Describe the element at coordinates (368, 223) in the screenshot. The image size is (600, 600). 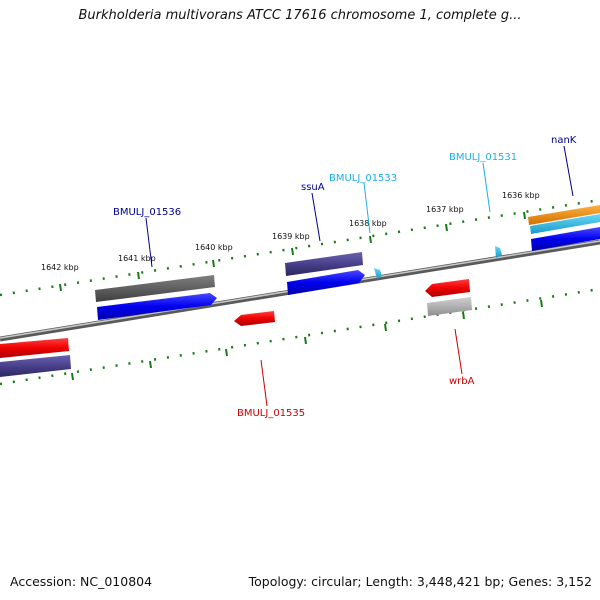
I see `tick-label: 1638 kbp` at that location.